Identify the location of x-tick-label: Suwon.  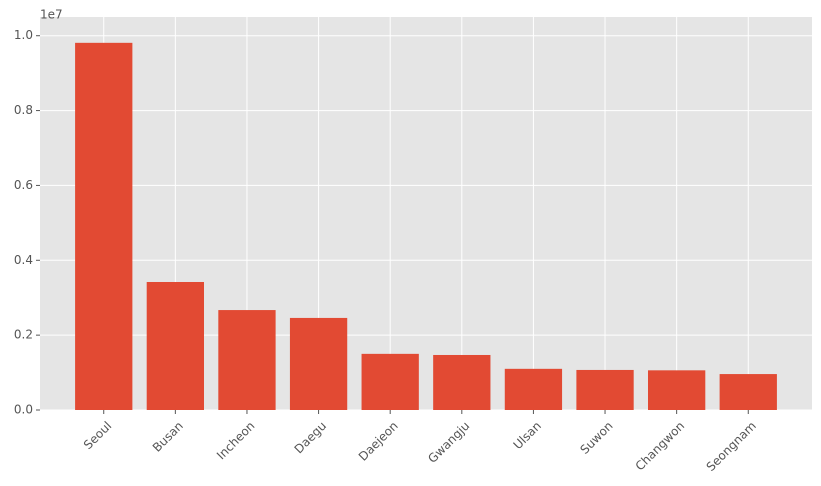
(596, 438).